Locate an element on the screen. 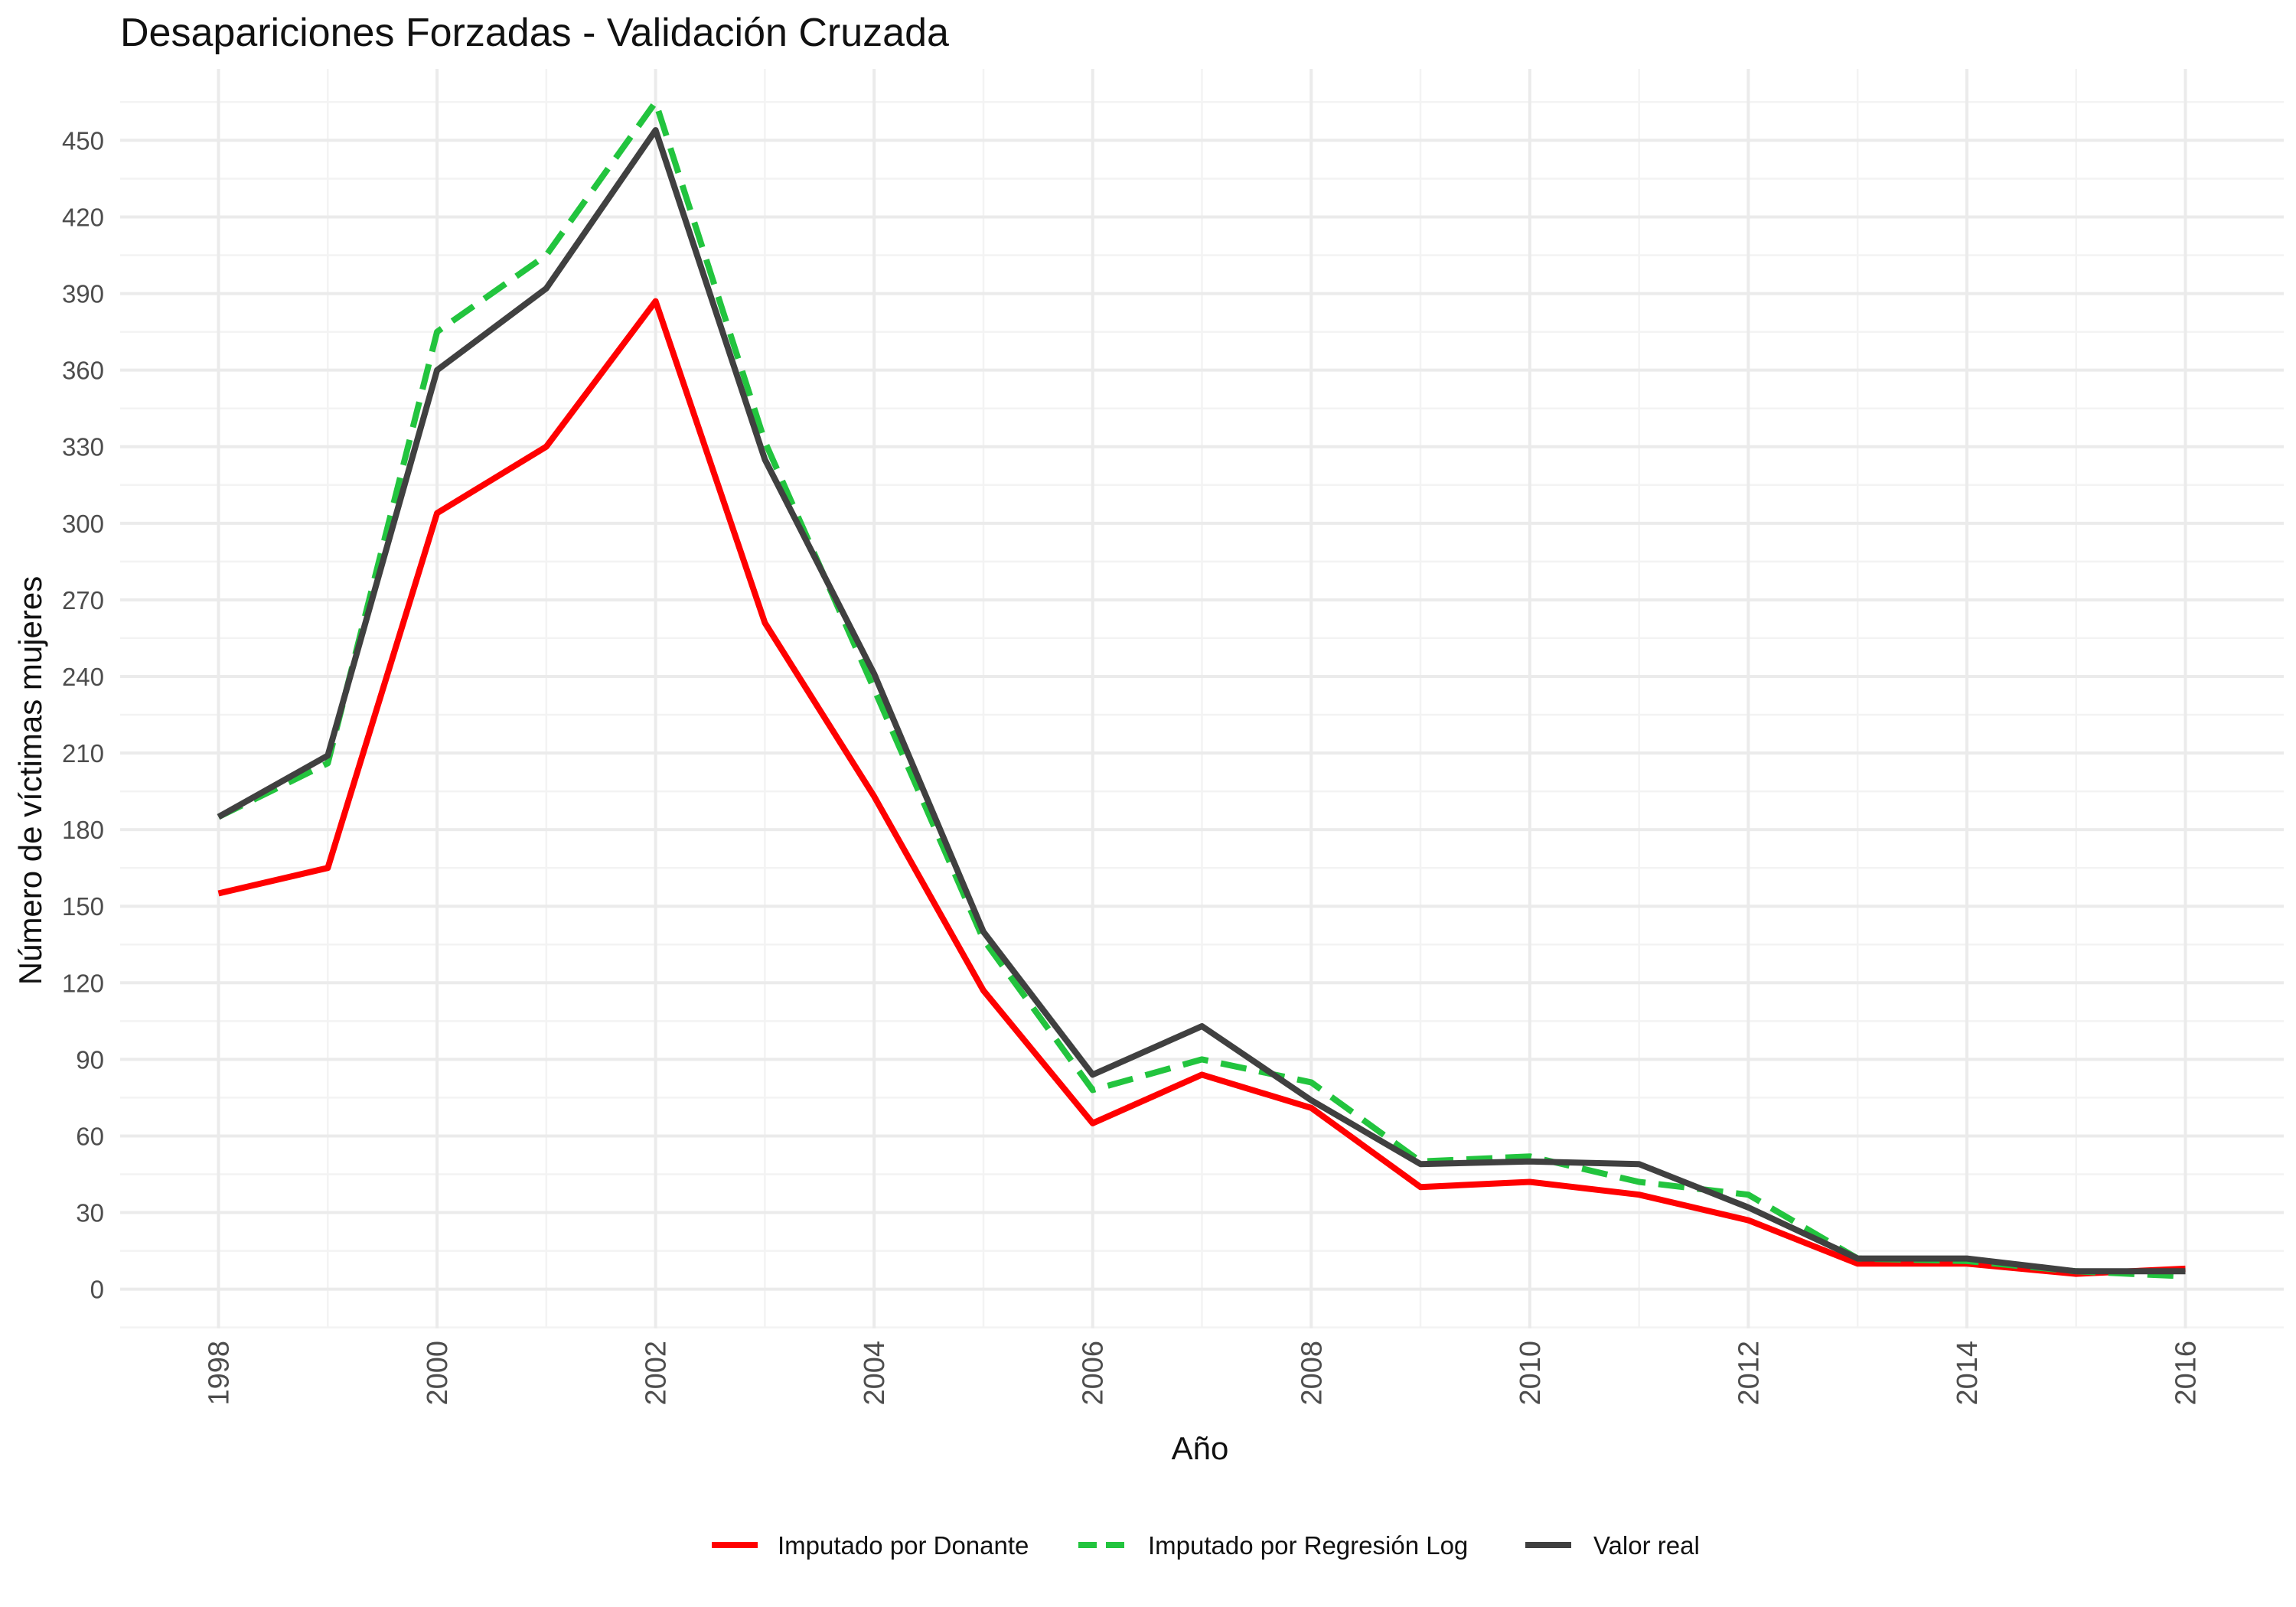 The height and width of the screenshot is (1607, 2296). y-tick-label: 450 is located at coordinates (83, 140).